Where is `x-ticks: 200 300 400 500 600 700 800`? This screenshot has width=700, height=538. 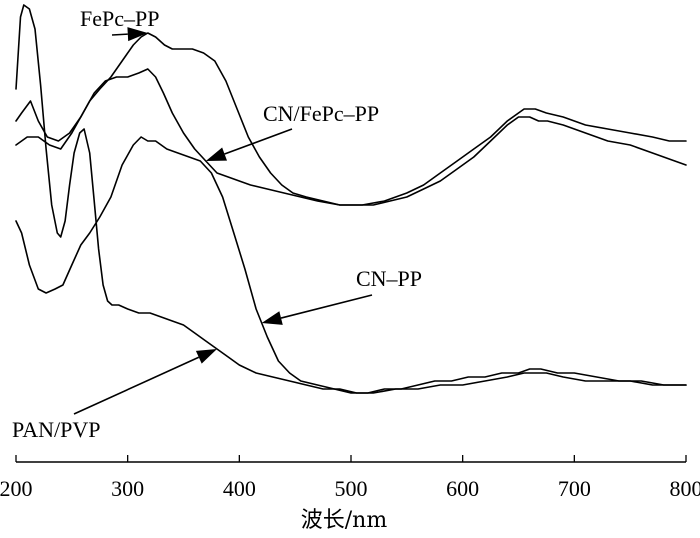 x-ticks: 200 300 400 500 600 700 800 is located at coordinates (350, 478).